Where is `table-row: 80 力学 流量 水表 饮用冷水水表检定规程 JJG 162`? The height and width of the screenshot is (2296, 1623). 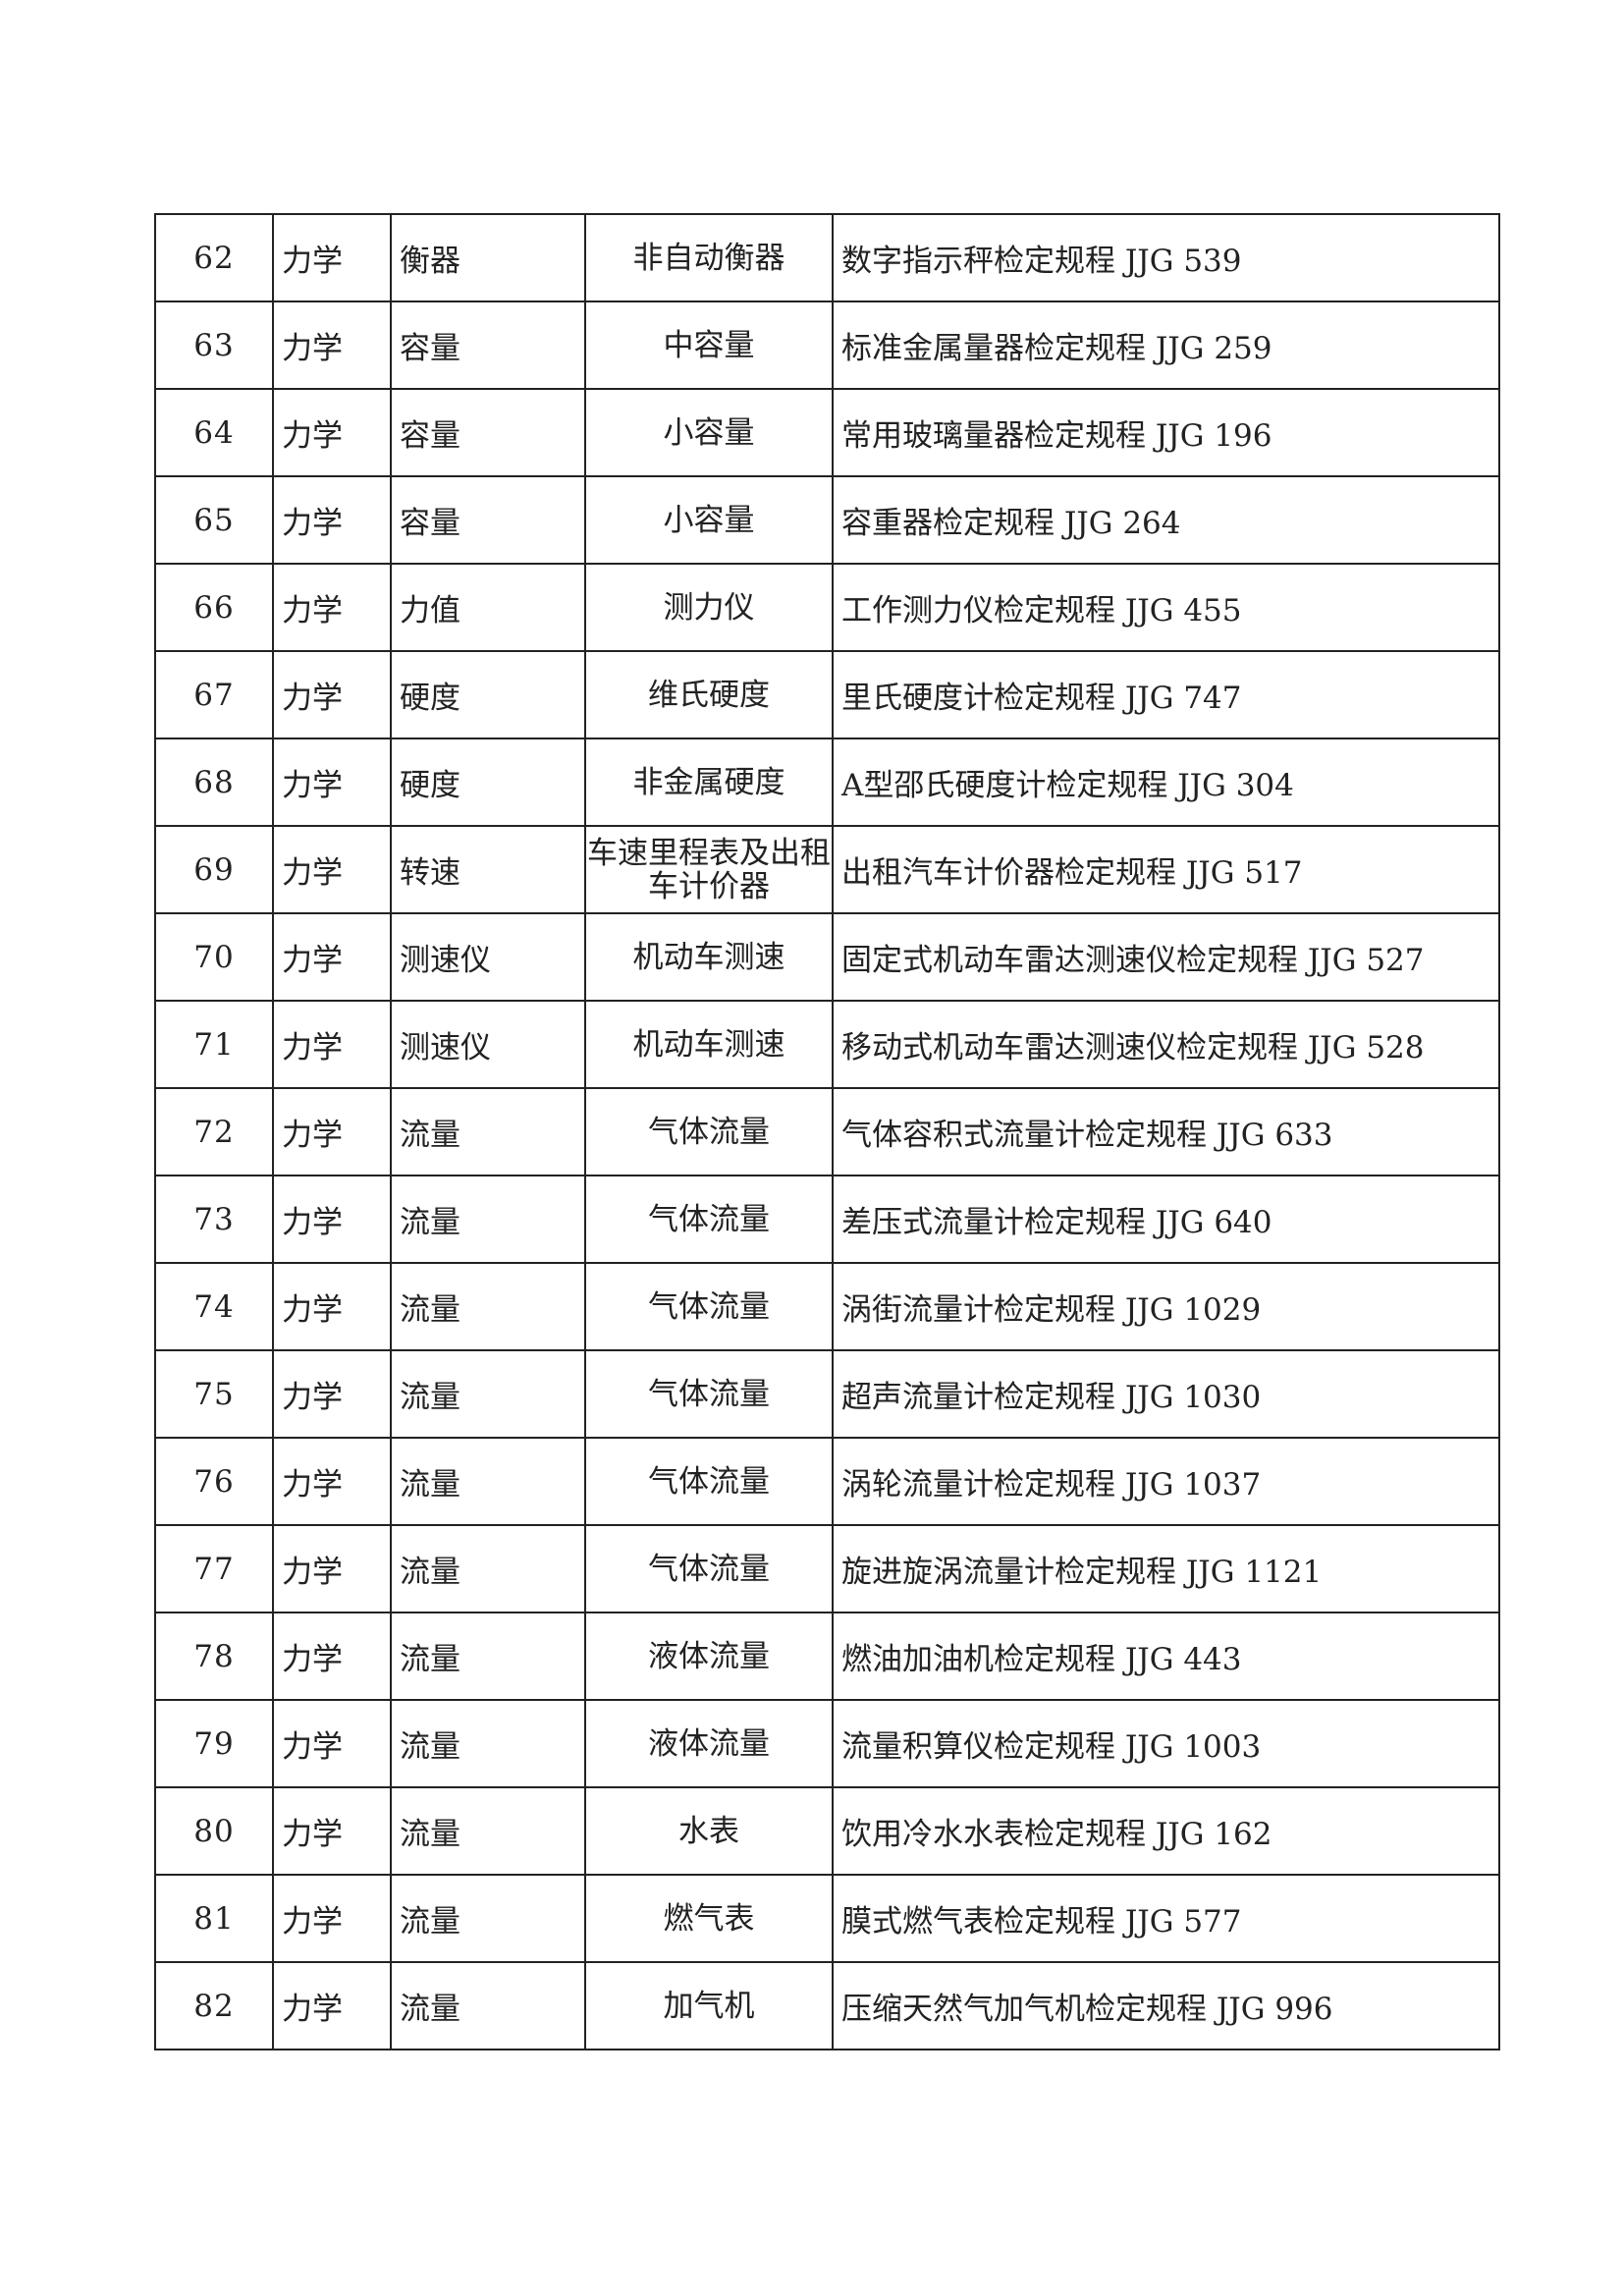
table-row: 80 力学 流量 水表 饮用冷水水表检定规程 JJG 162 is located at coordinates (827, 1831).